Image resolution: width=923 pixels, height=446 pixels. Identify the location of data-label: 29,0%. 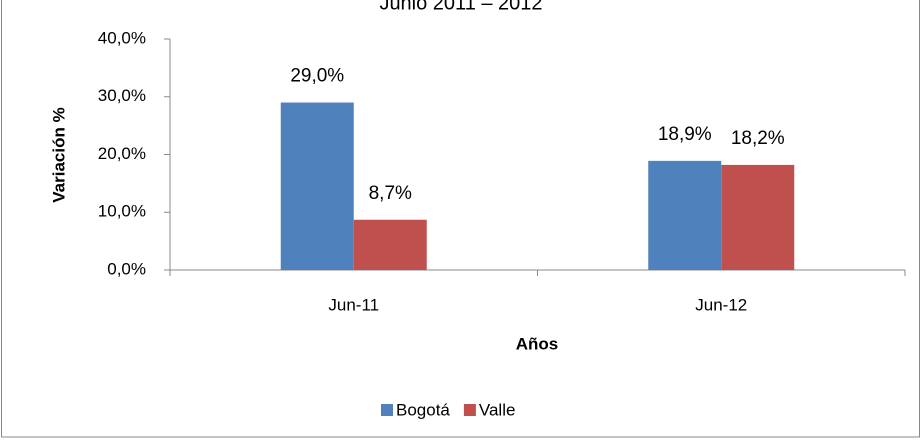
(317, 76).